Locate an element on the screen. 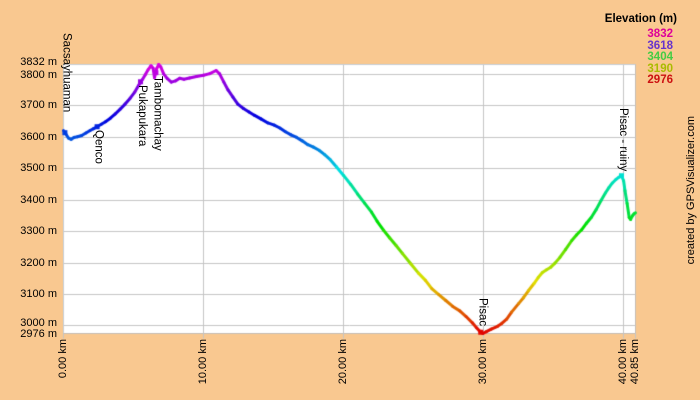  waypoint-label: Pukapukara is located at coordinates (142, 116).